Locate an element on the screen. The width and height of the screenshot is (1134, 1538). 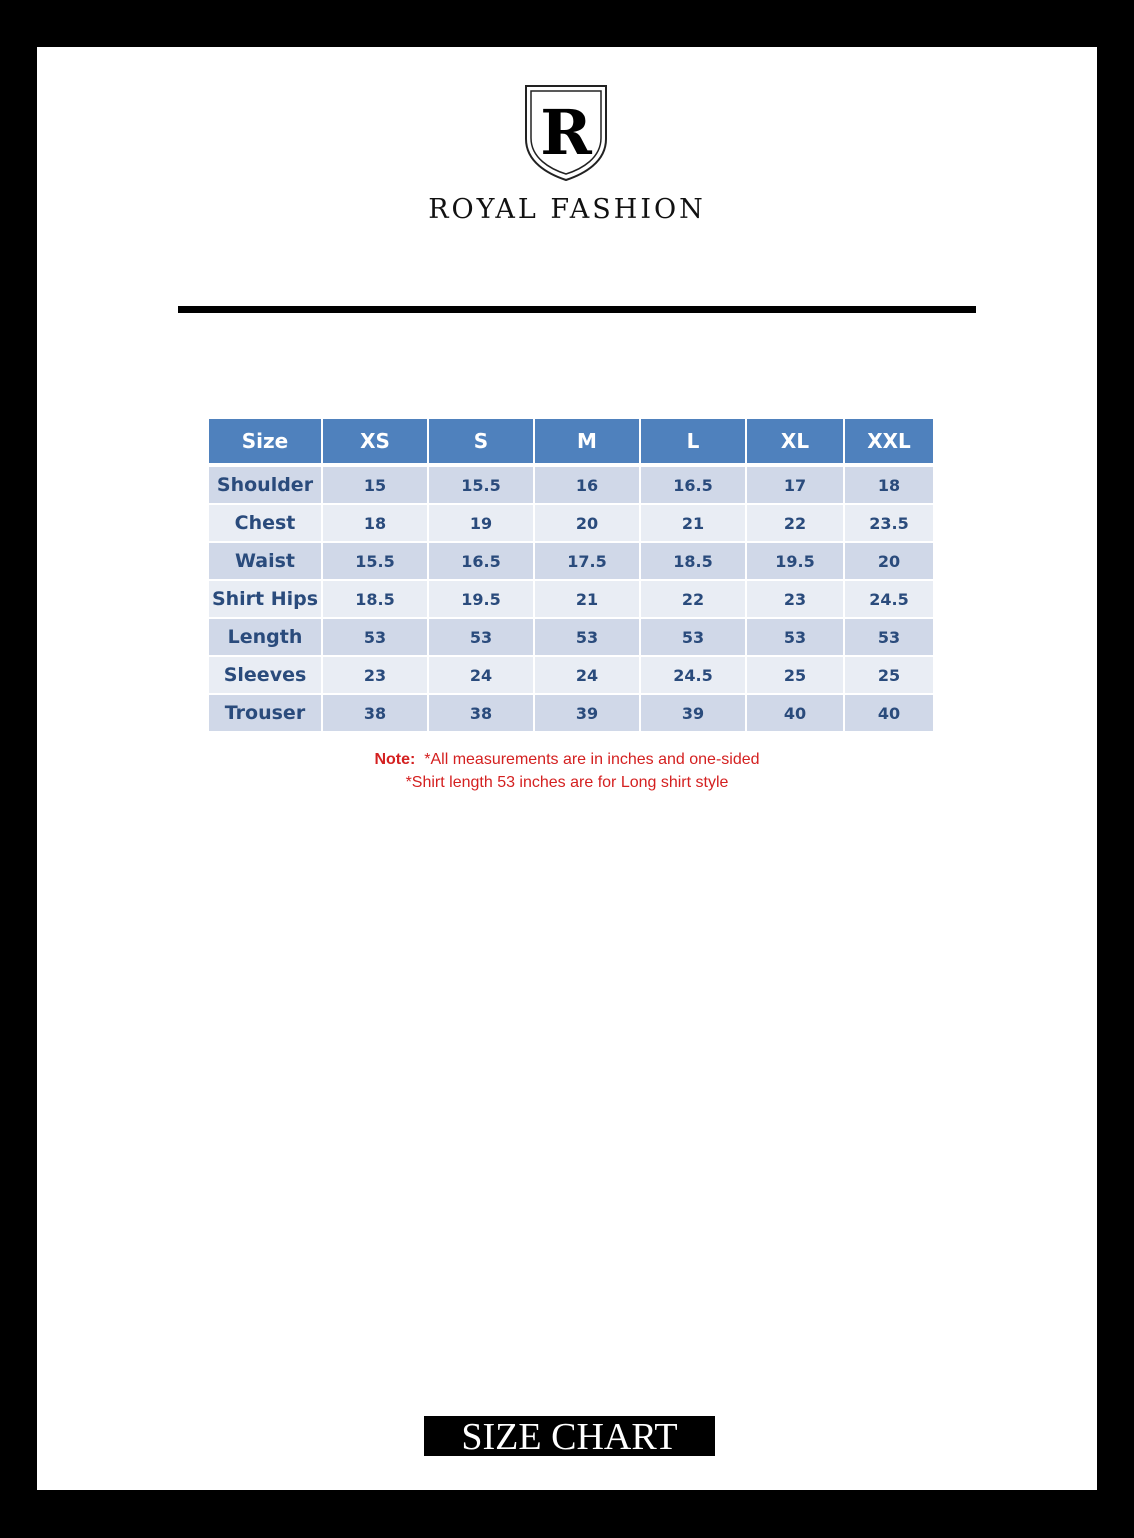
row-label: Length is located at coordinates (265, 637).